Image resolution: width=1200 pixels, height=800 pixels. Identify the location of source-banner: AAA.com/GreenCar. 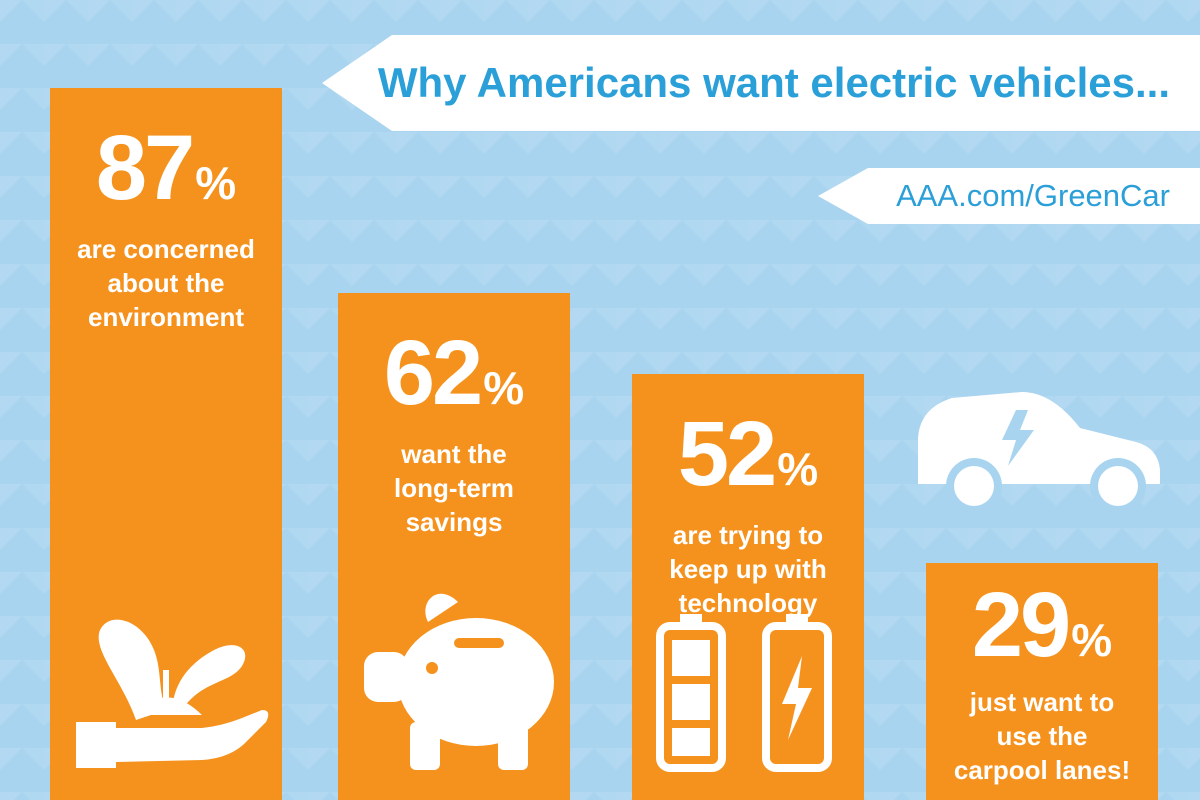
(1009, 196).